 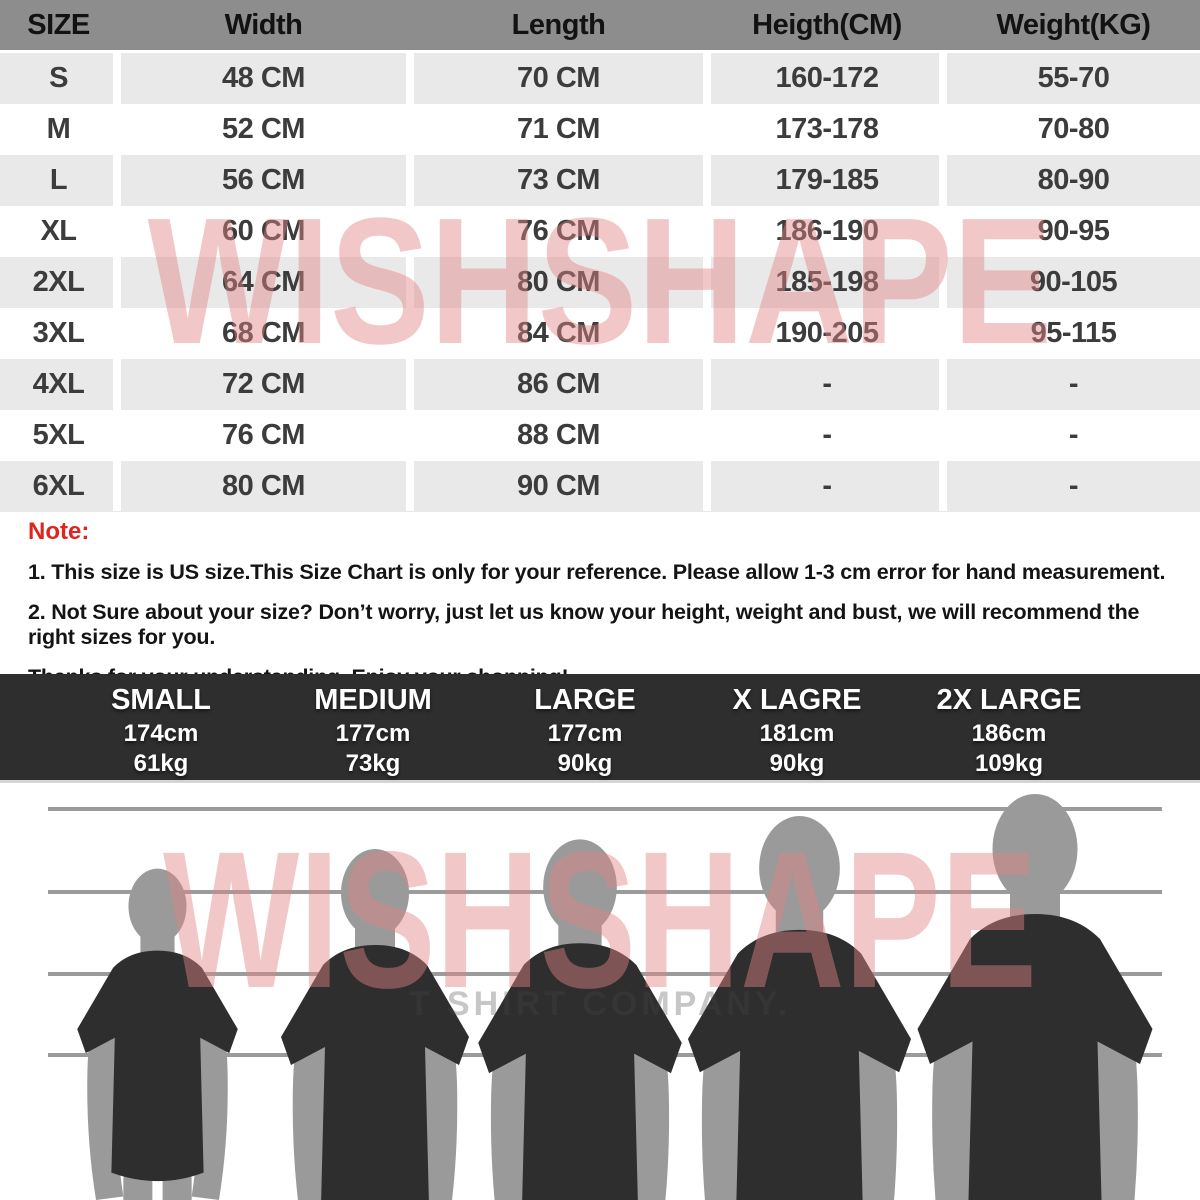 I want to click on silhouette-medium, so click(x=375, y=1024).